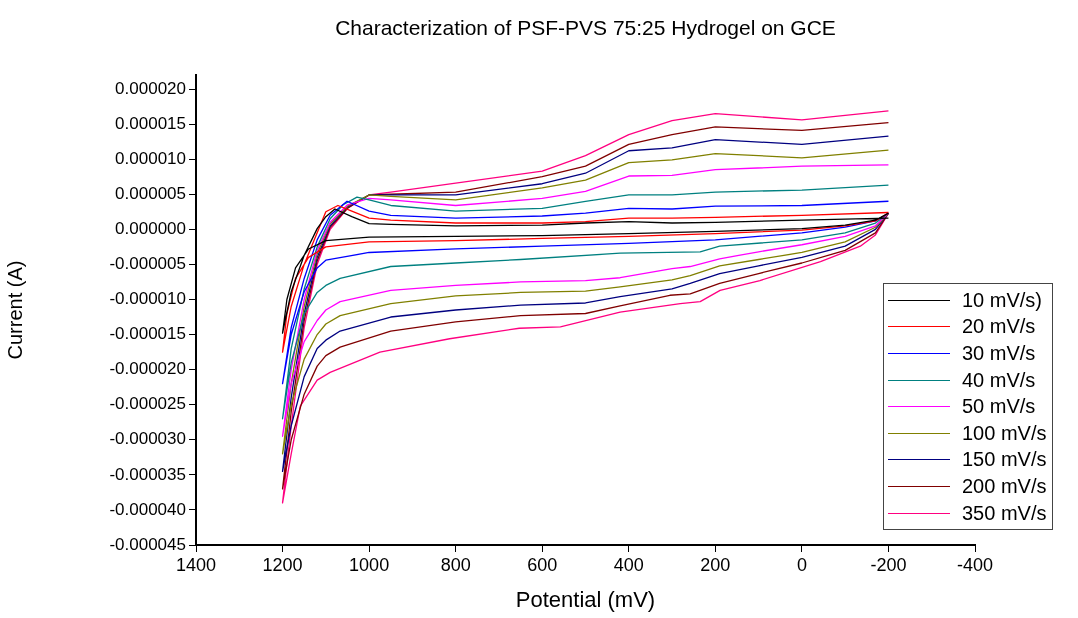 Image resolution: width=1078 pixels, height=618 pixels. Describe the element at coordinates (999, 353) in the screenshot. I see `legend-label: 30 mV/s` at that location.